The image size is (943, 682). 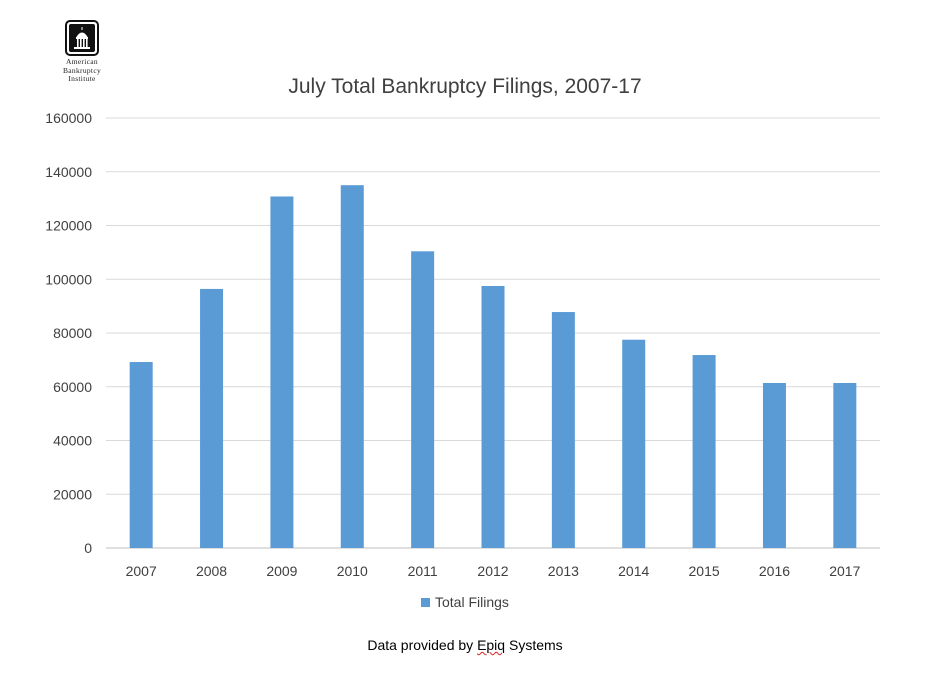 I want to click on logo-text: American Bankruptcy Institute, so click(x=82, y=70).